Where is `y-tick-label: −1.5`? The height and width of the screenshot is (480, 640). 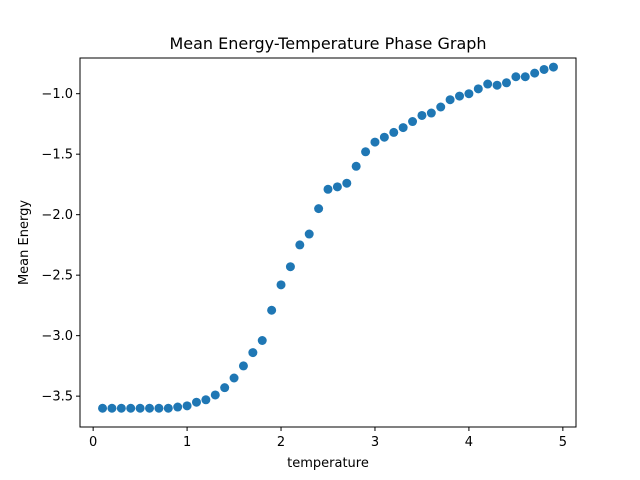
y-tick-label: −1.5 is located at coordinates (57, 155).